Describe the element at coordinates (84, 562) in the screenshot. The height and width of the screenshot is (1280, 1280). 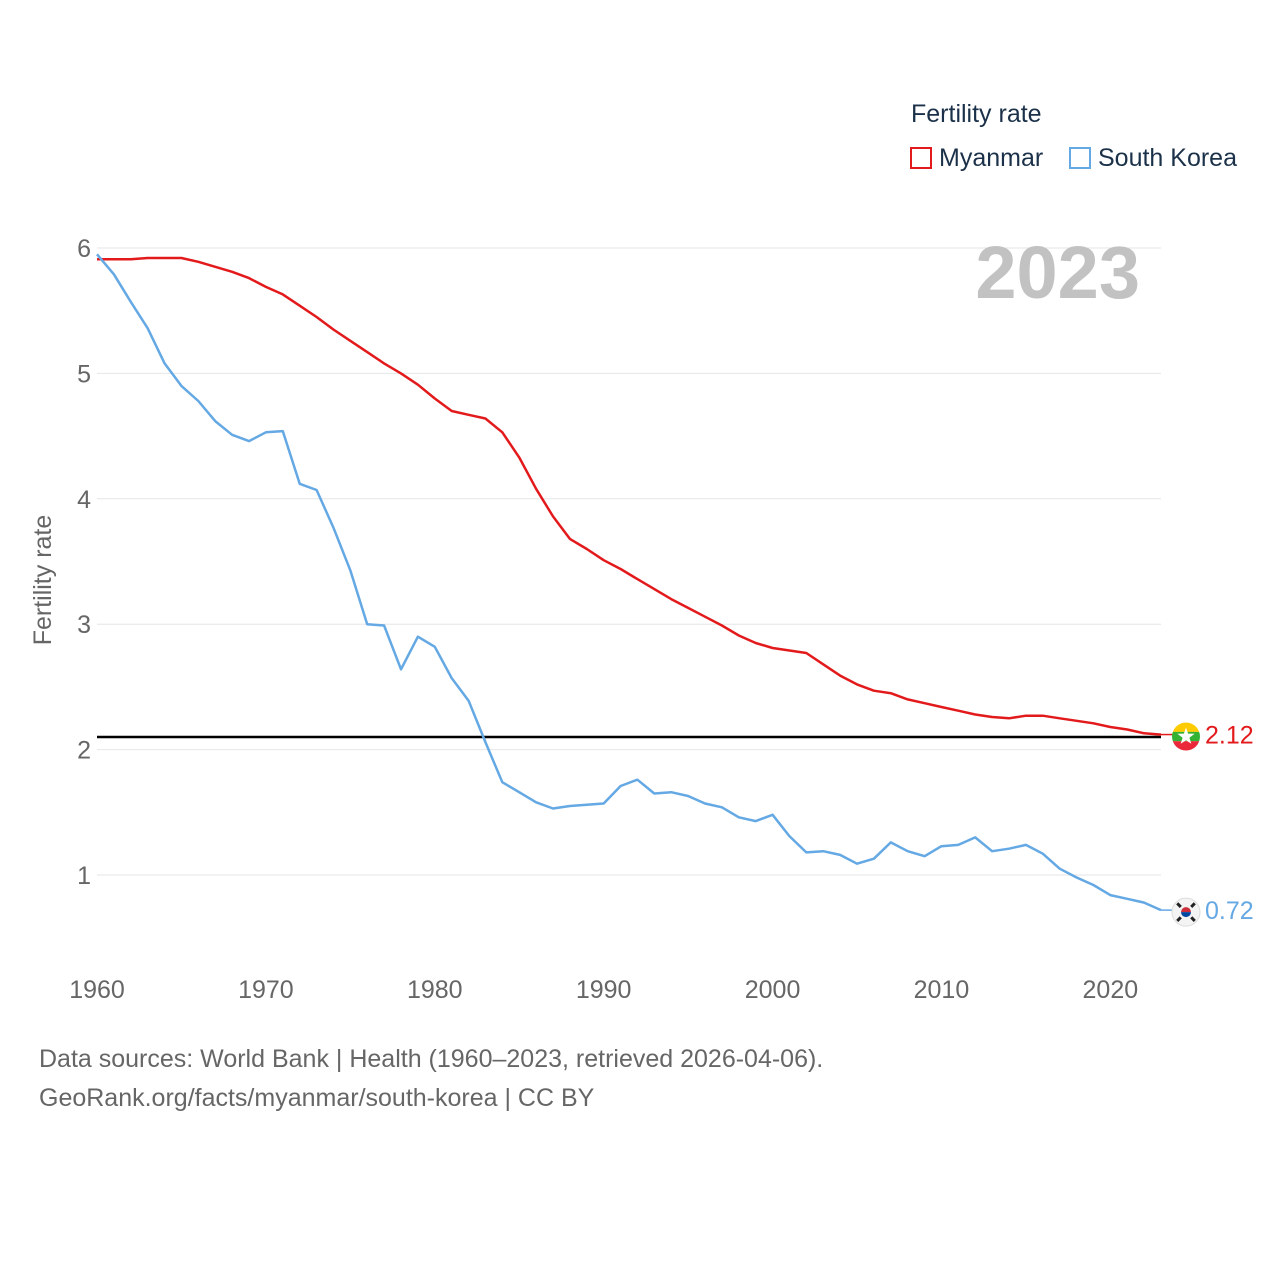
I see `y-axis-ticks: 1 2 3 4 5 6` at that location.